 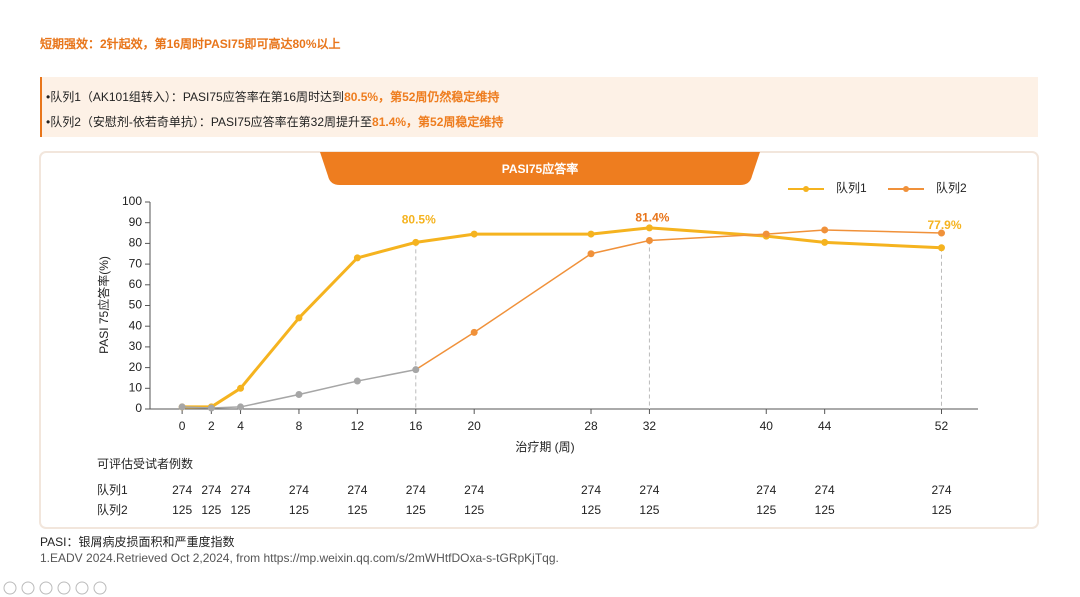 What do you see at coordinates (190, 43) in the screenshot?
I see `slide-title: 短期强效：2针起效，第16周时PASI75即可高达80%以上` at bounding box center [190, 43].